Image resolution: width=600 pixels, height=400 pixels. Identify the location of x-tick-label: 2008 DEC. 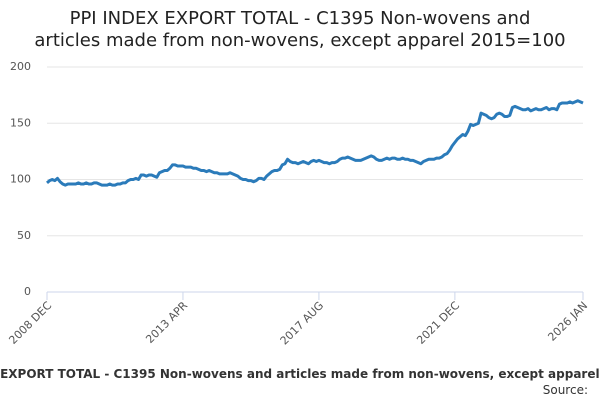
(30, 323).